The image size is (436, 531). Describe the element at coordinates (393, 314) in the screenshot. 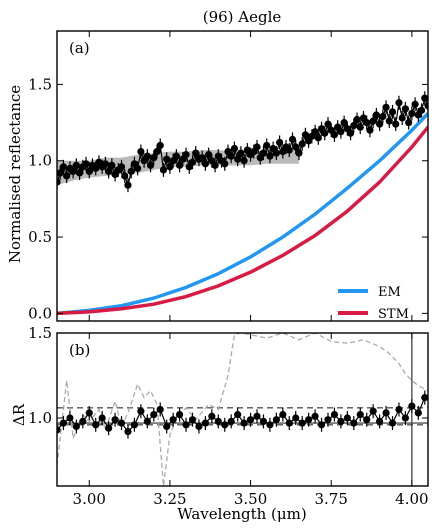

I see `legend-label-STM: STM` at that location.